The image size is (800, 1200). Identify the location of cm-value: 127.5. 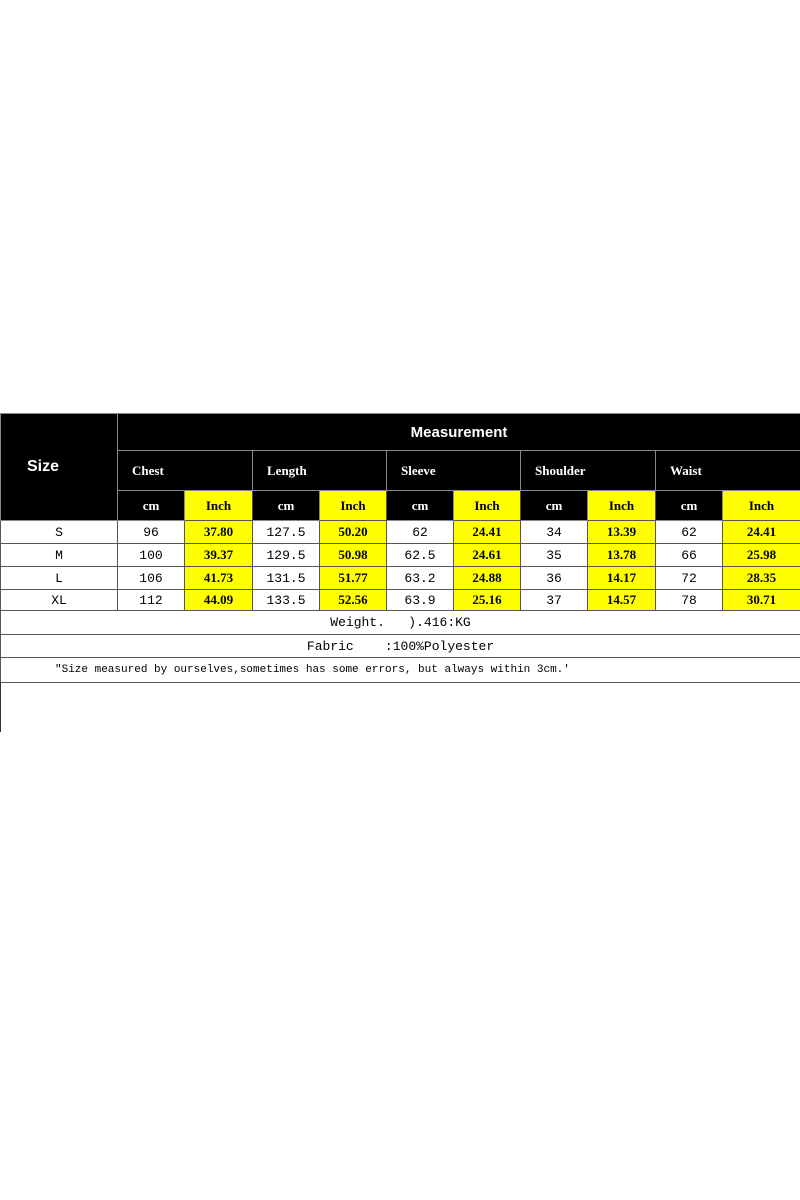
(286, 532).